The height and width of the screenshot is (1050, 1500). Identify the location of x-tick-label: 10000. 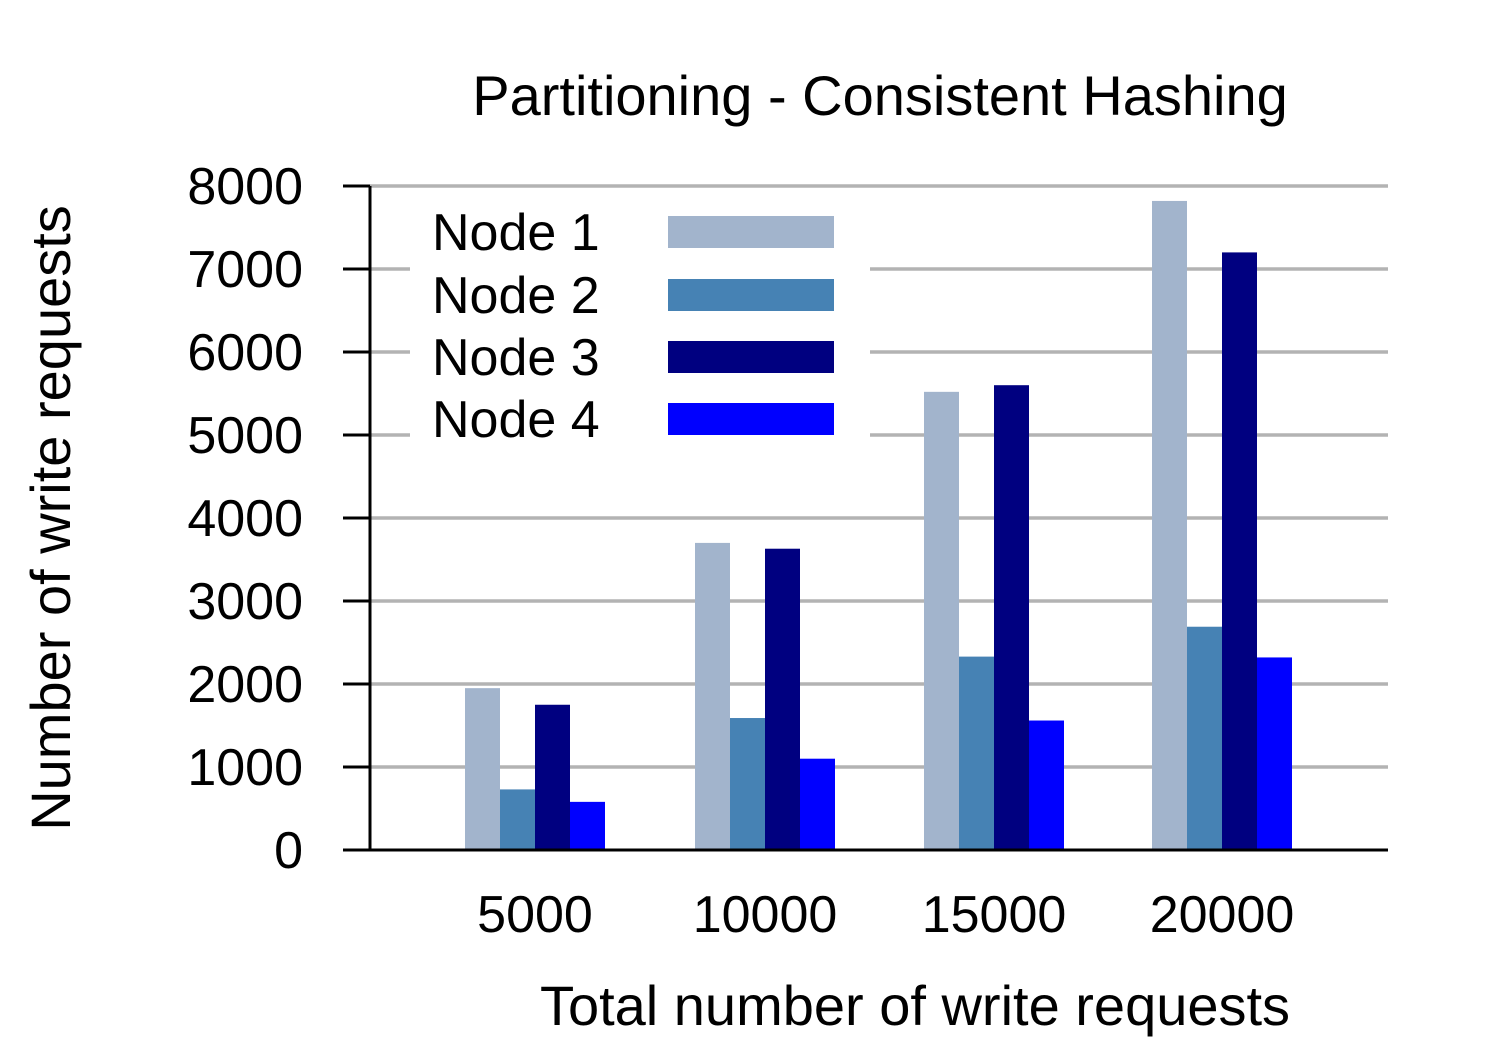
(765, 915).